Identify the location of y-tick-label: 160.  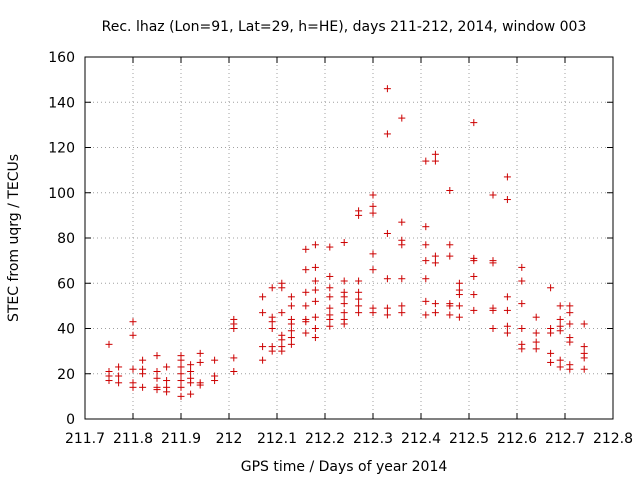
(61, 58).